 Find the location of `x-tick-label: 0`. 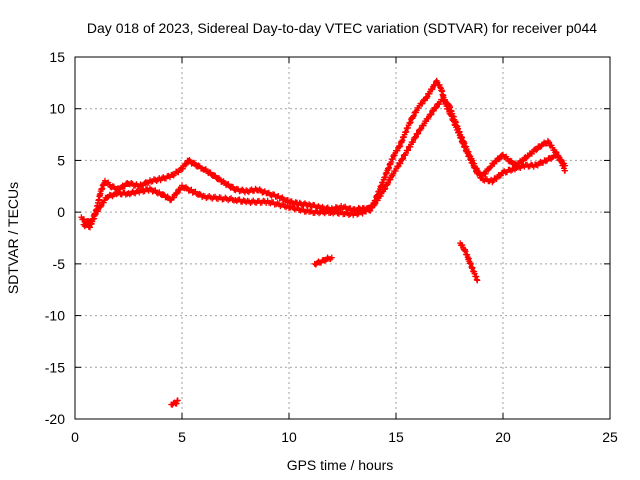

x-tick-label: 0 is located at coordinates (75, 437).